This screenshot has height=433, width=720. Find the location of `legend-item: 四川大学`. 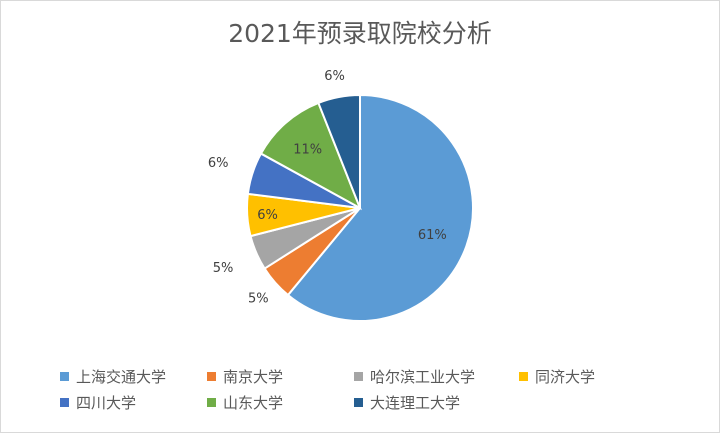

legend-item: 四川大学 is located at coordinates (133, 402).